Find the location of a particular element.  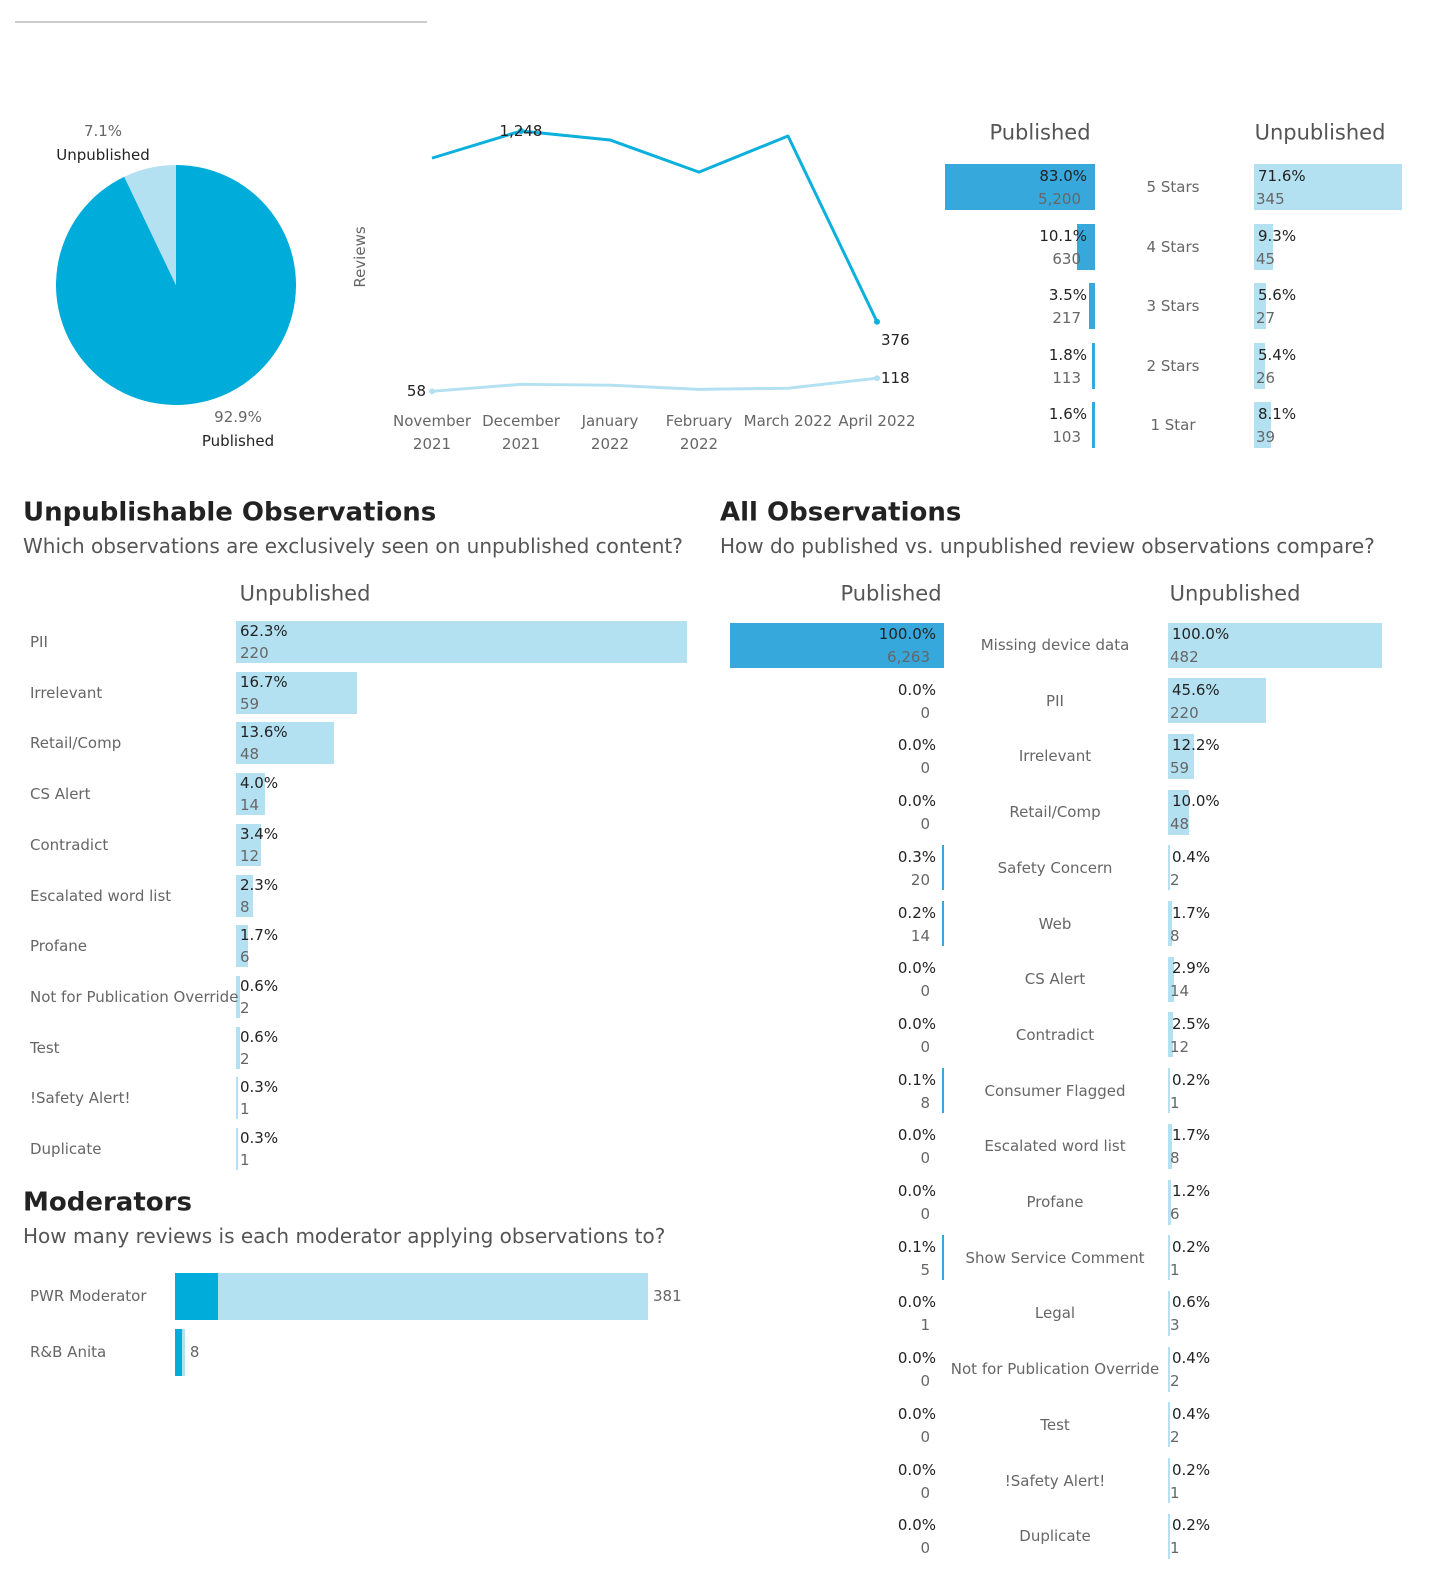

category-label: Retail/Comp is located at coordinates (1055, 812).